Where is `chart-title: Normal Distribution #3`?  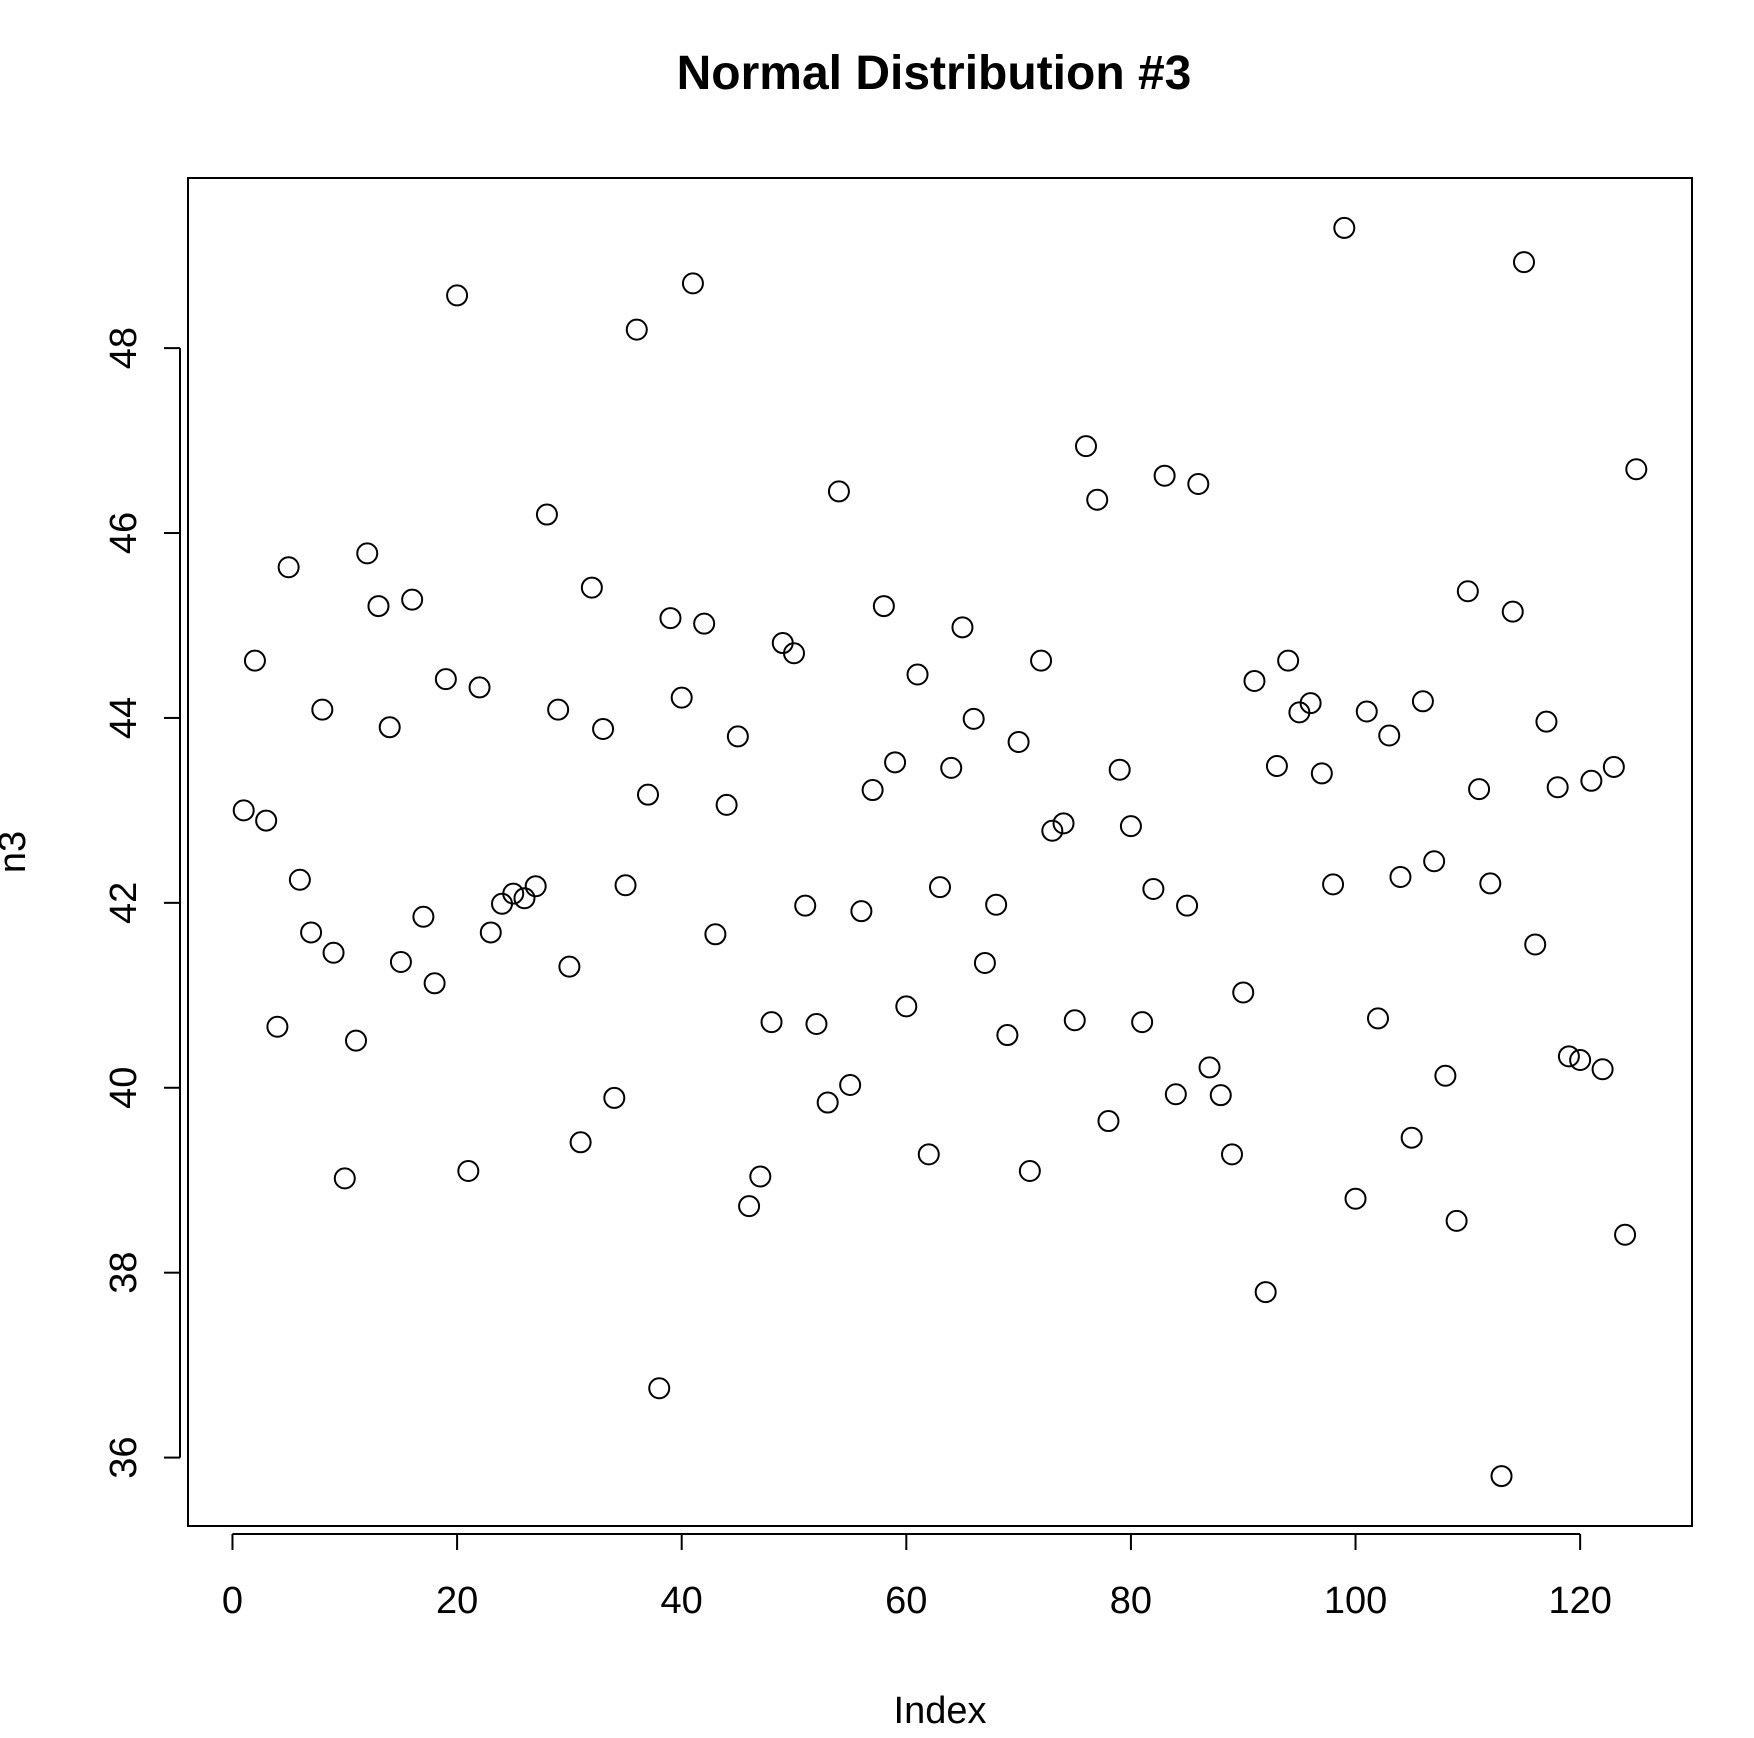
chart-title: Normal Distribution #3 is located at coordinates (934, 73).